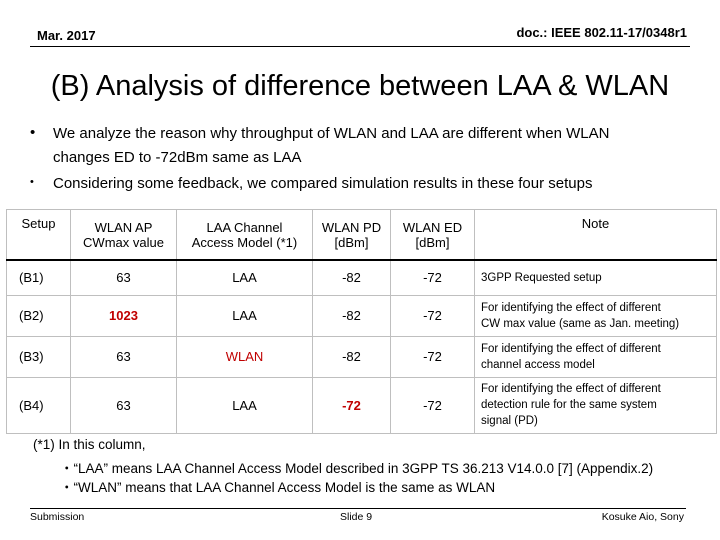 Image resolution: width=720 pixels, height=540 pixels. What do you see at coordinates (244, 356) in the screenshot?
I see `cell-access-model: WLAN` at bounding box center [244, 356].